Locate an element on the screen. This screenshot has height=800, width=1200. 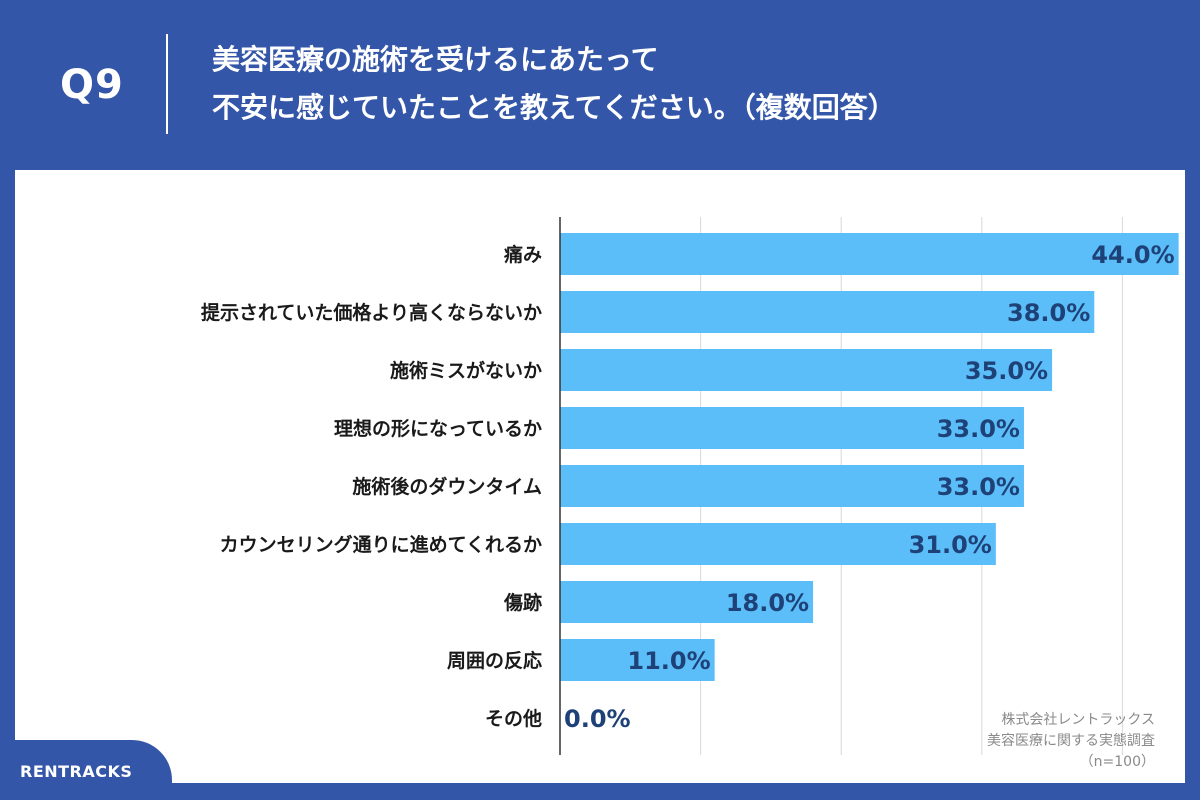
source-survey: 美容医療に関する実態調査 is located at coordinates (1071, 741).